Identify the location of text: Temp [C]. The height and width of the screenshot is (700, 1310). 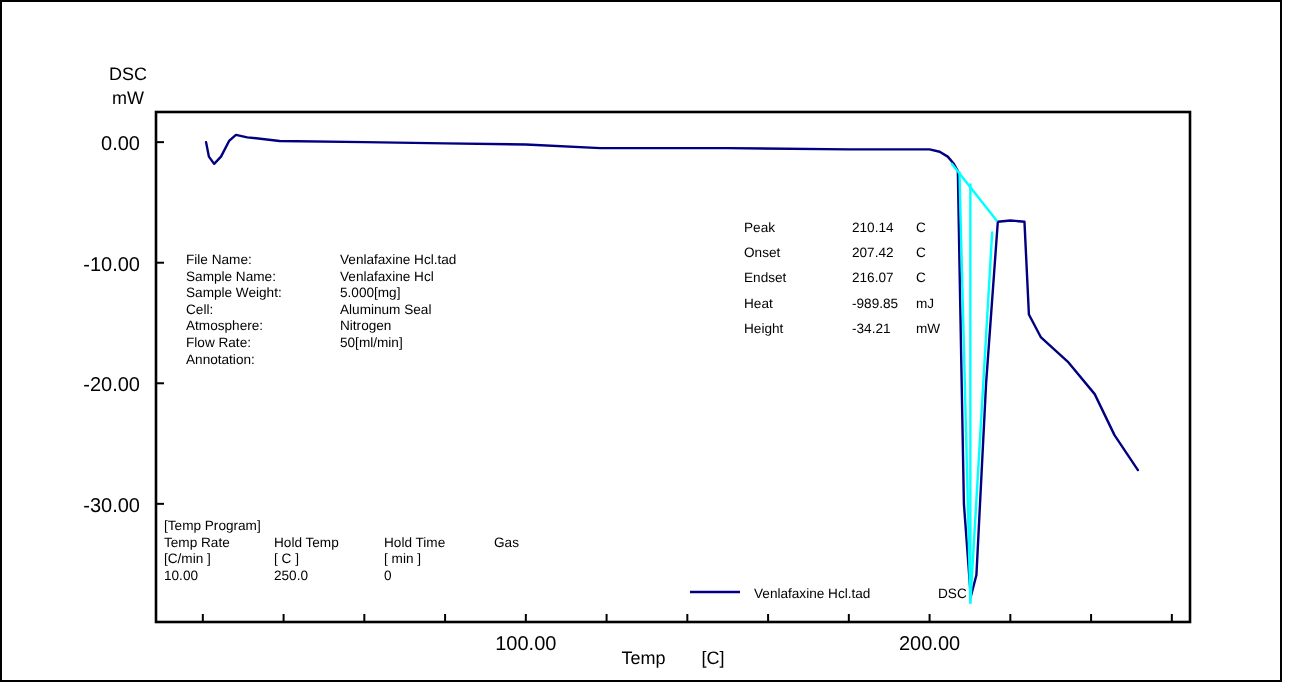
(673, 658).